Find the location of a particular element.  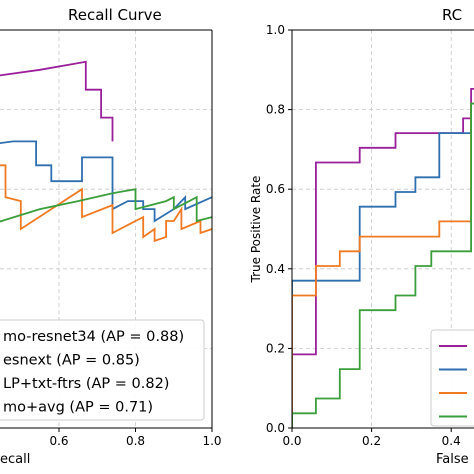

x-tick-label: 0.4 is located at coordinates (451, 441).